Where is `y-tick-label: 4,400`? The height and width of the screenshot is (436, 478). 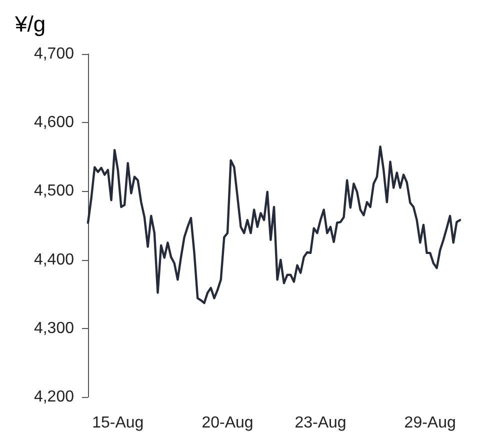
y-tick-label: 4,400 is located at coordinates (54, 259).